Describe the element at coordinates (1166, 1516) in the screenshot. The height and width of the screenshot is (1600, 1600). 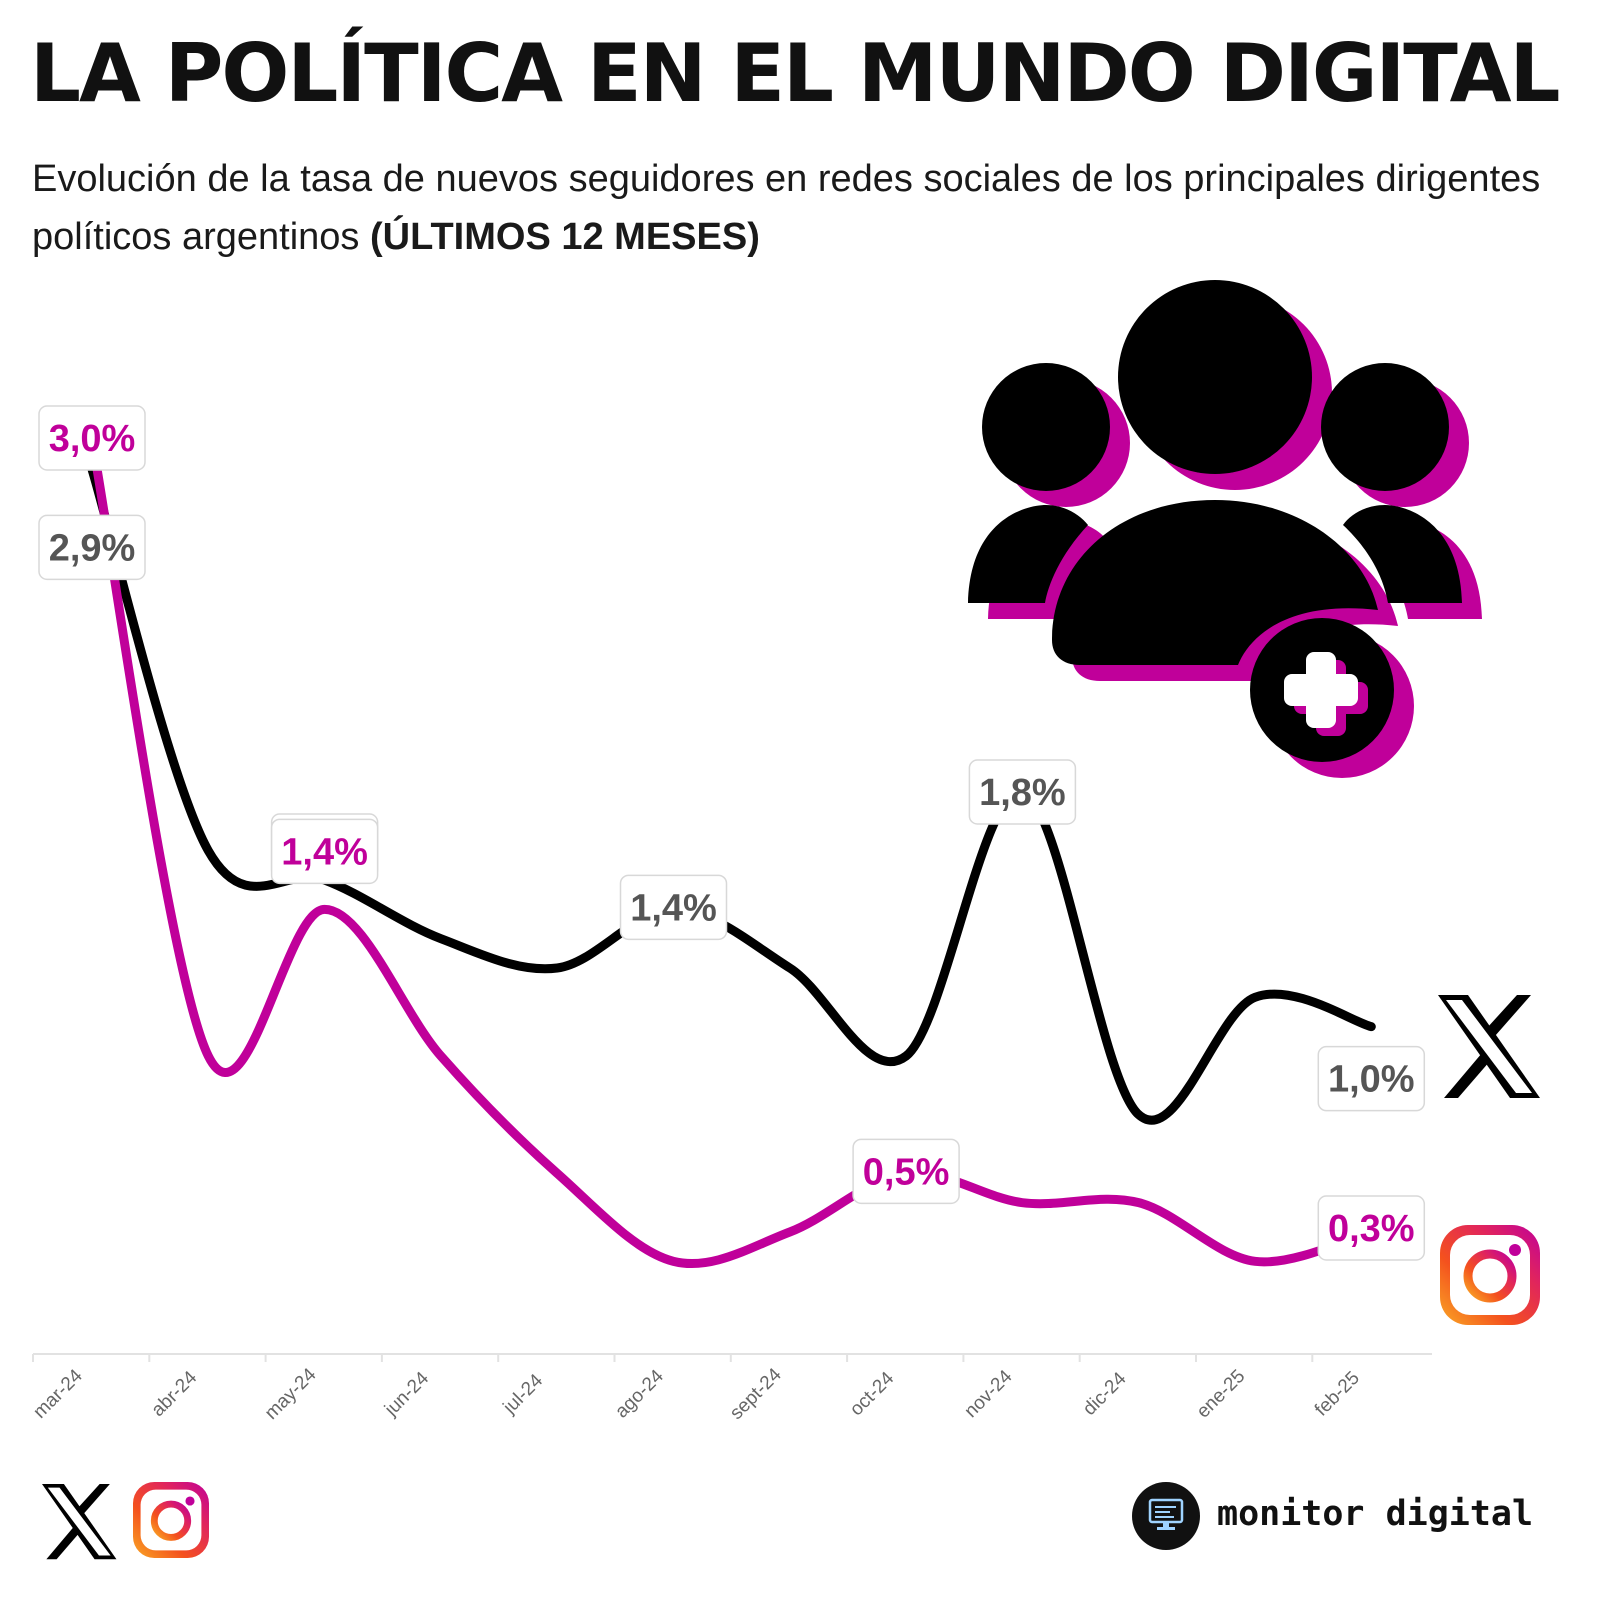
I see `monitor-icon` at that location.